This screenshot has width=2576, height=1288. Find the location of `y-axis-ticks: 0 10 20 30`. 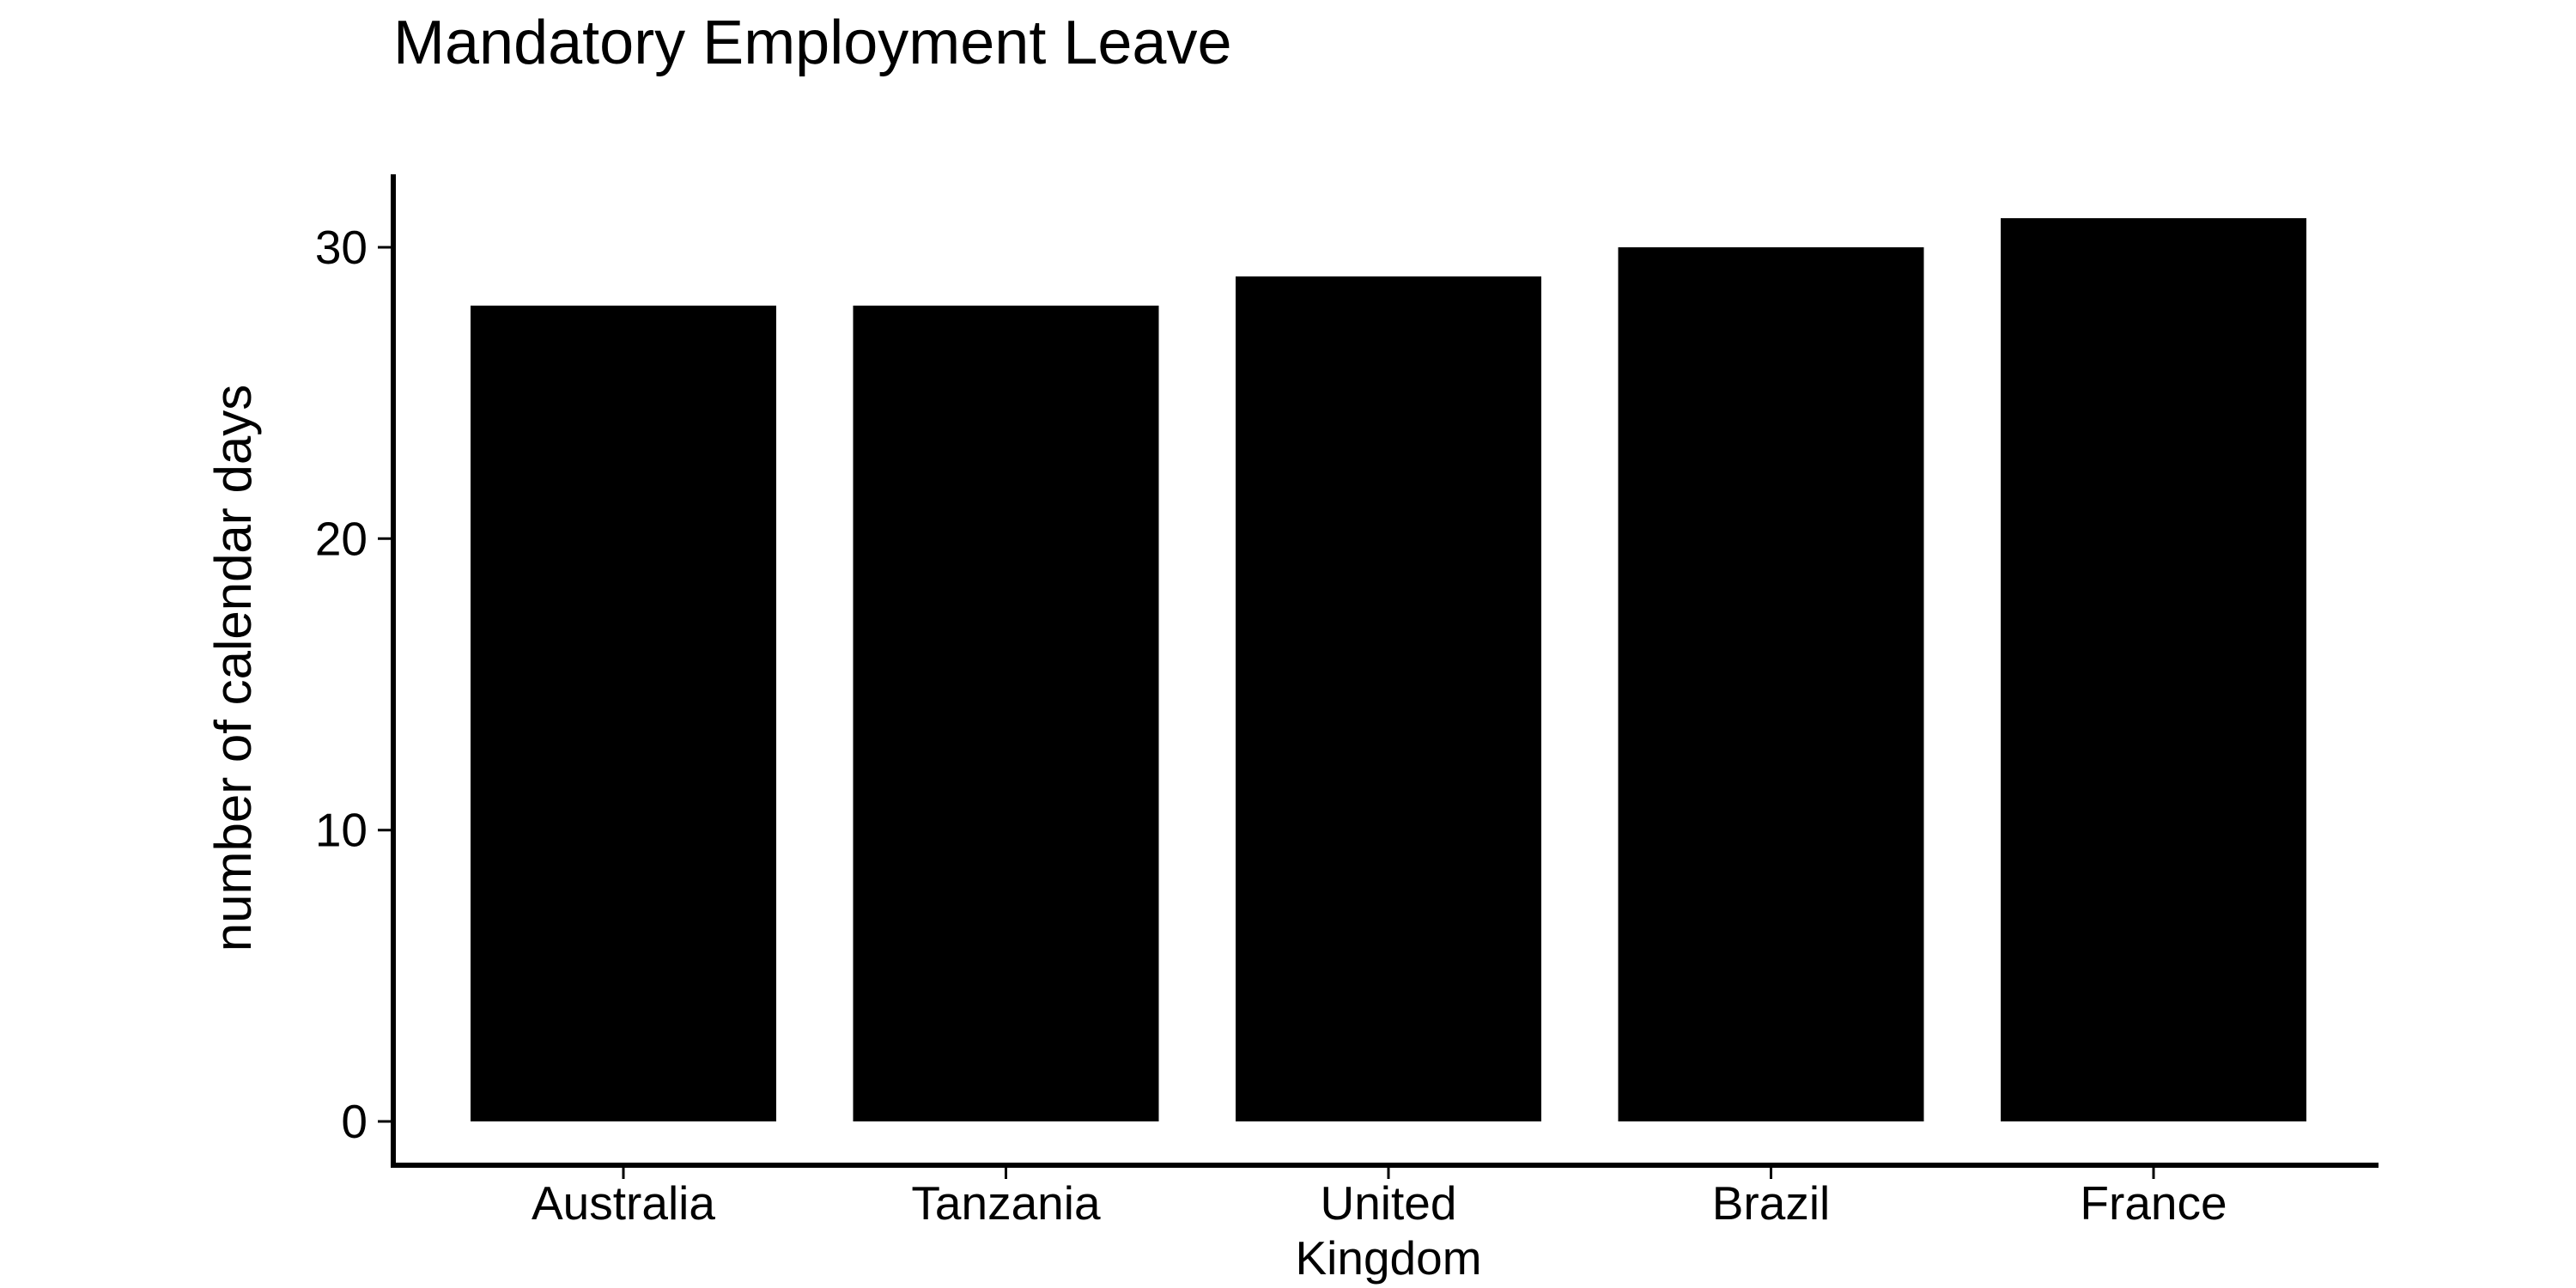

y-axis-ticks: 0 10 20 30 is located at coordinates (354, 684).